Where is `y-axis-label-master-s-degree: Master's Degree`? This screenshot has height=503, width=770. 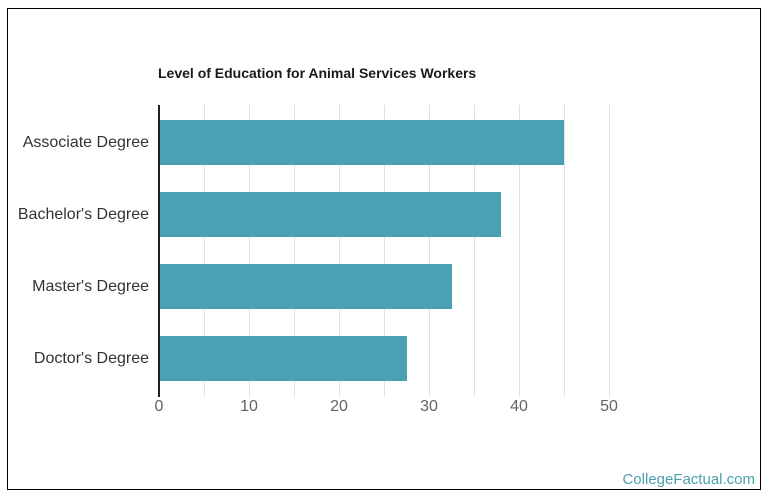 y-axis-label-master-s-degree: Master's Degree is located at coordinates (90, 286).